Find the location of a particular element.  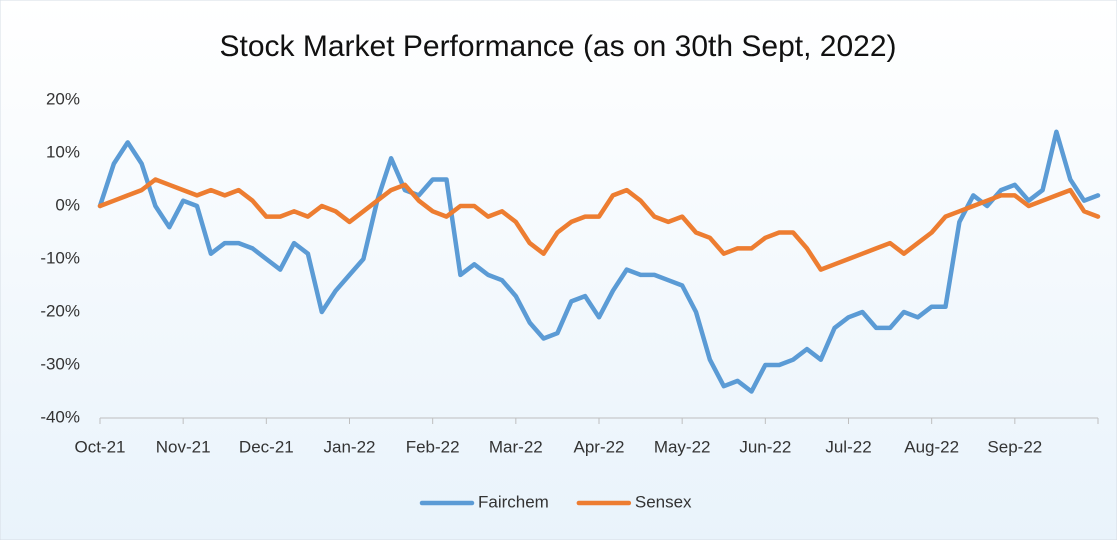

x-tick-label: Oct-21 is located at coordinates (99, 446).